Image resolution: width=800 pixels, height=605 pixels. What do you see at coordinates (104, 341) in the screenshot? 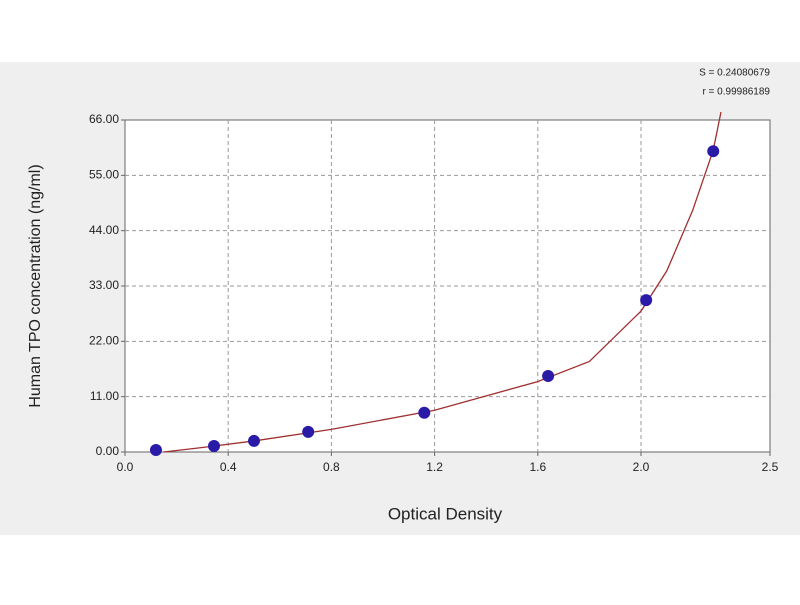
I see `y-tick-label: 22.00` at bounding box center [104, 341].